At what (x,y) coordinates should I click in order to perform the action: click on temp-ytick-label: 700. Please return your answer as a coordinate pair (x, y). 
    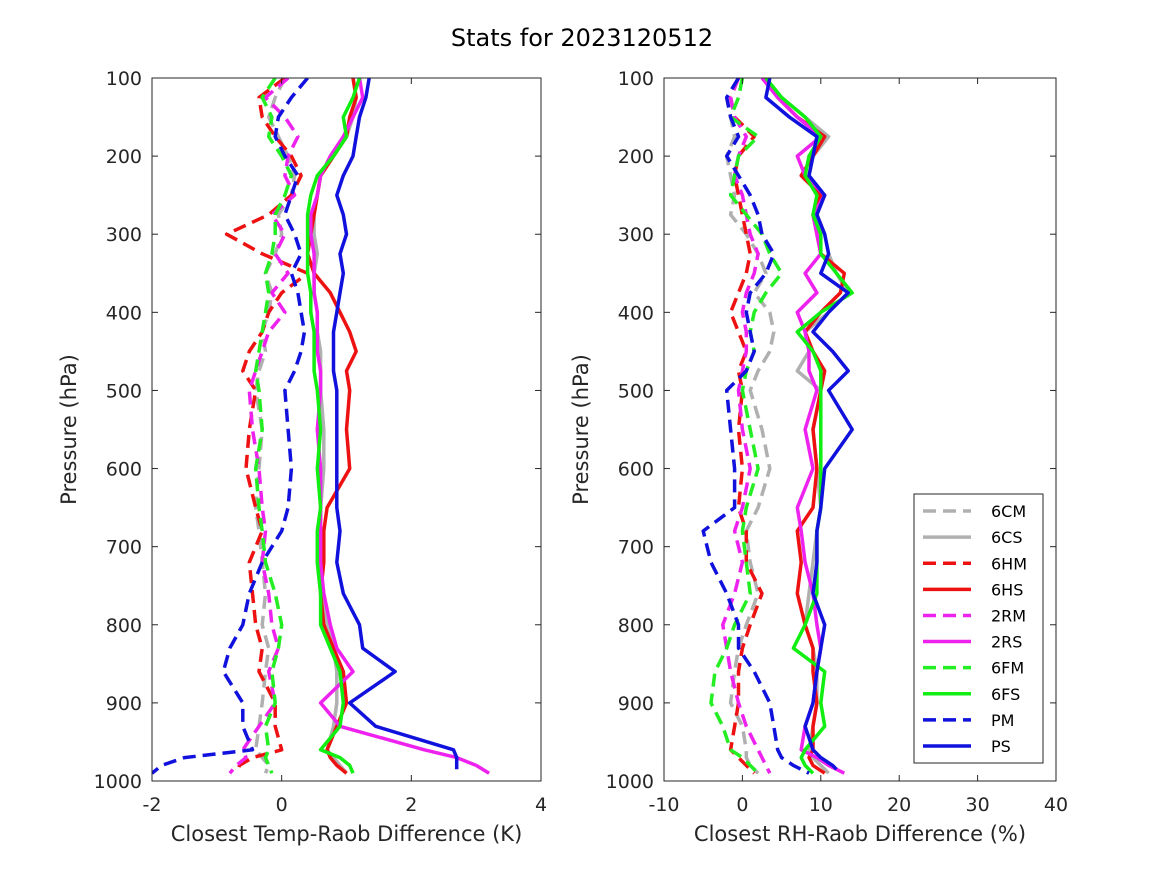
    Looking at the image, I should click on (124, 548).